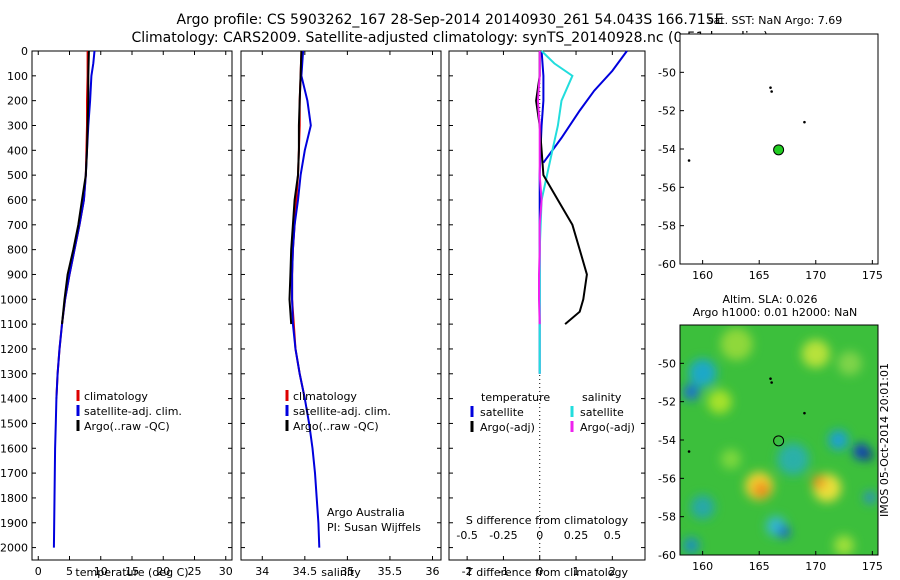 The image size is (900, 580). What do you see at coordinates (17, 250) in the screenshot?
I see `y-tick-label: 800` at bounding box center [17, 250].